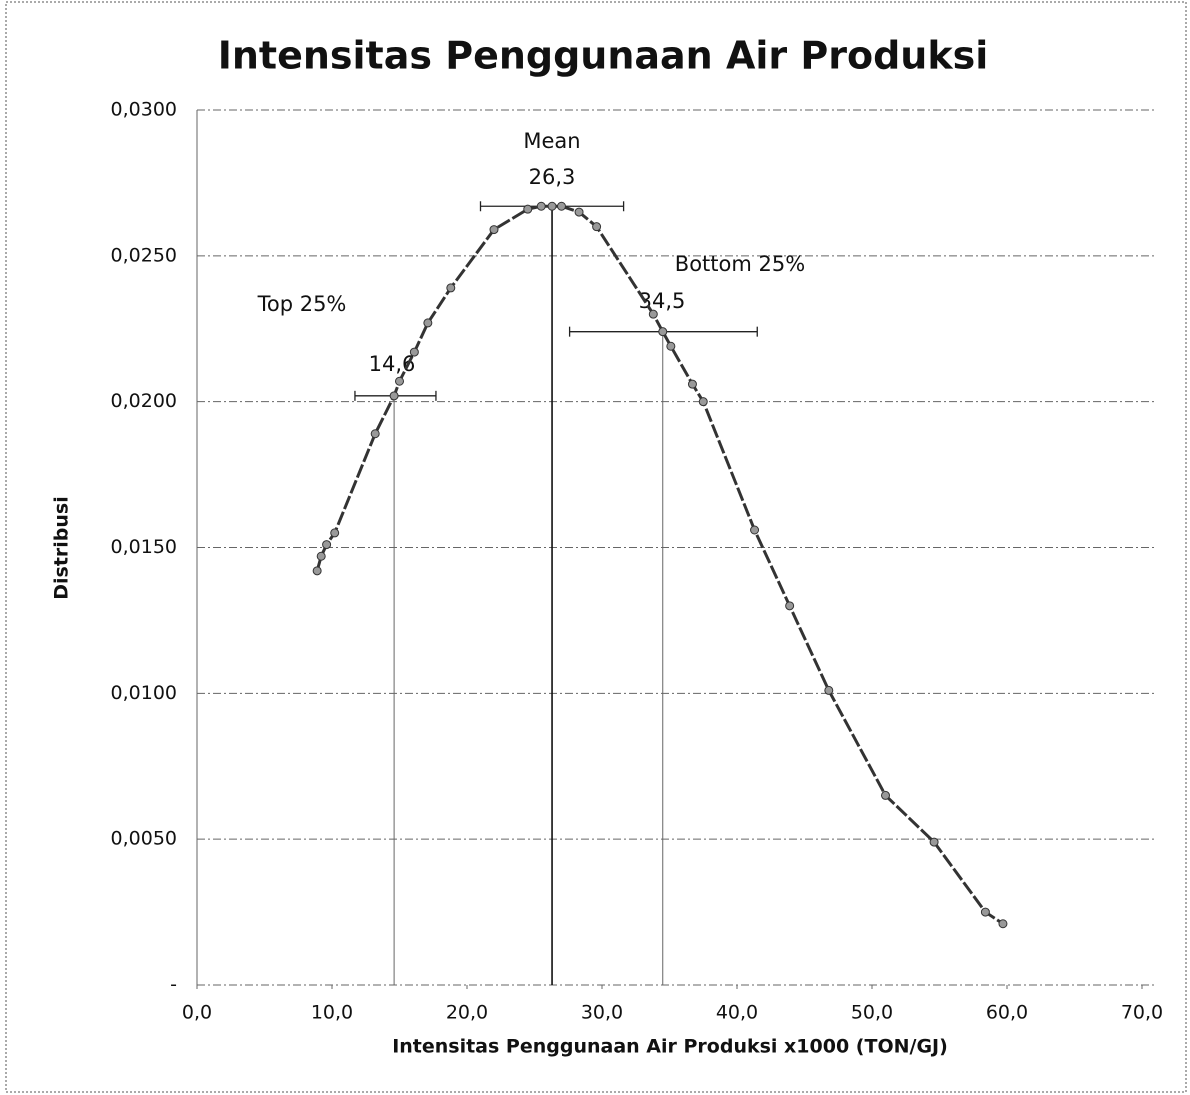 The height and width of the screenshot is (1095, 1190). I want to click on y-tick-label: 0,0300, so click(144, 110).